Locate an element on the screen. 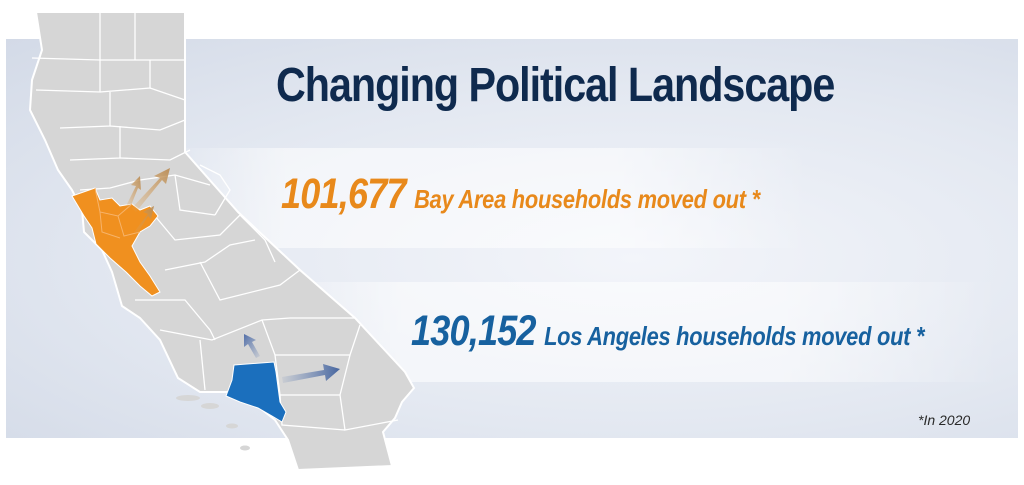  bay-area-stat: 101,677 Bay Area households moved out * is located at coordinates (520, 194).